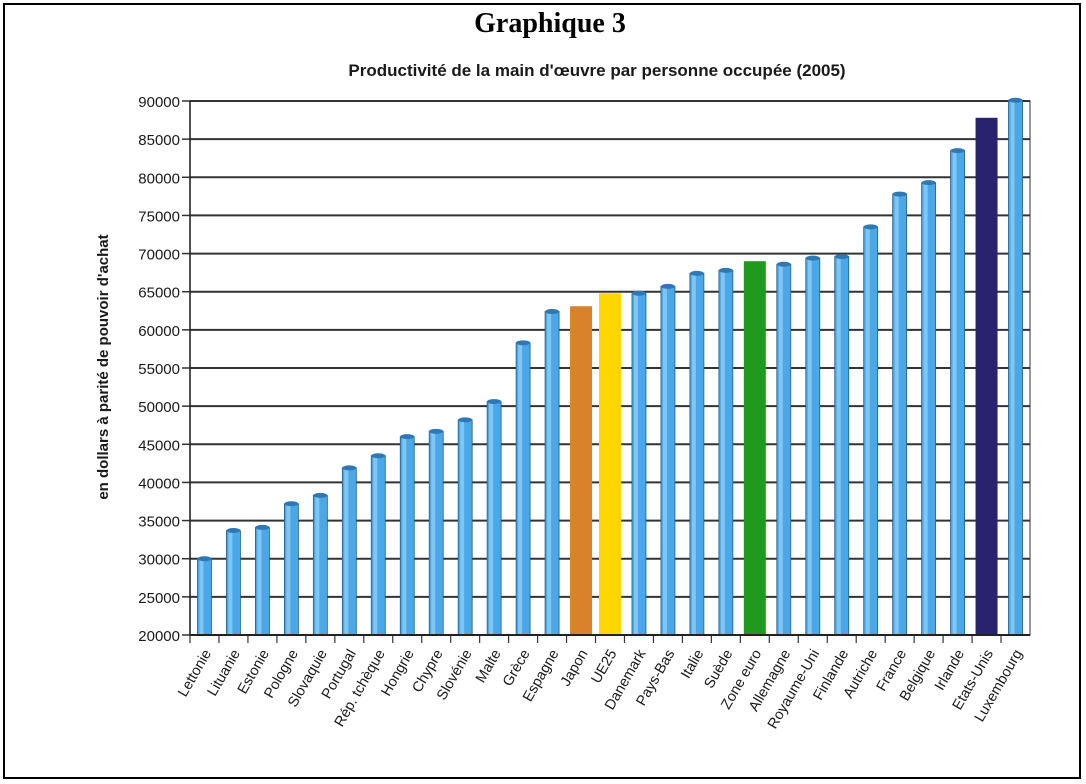 This screenshot has width=1086, height=784. What do you see at coordinates (900, 413) in the screenshot?
I see `bar-france` at bounding box center [900, 413].